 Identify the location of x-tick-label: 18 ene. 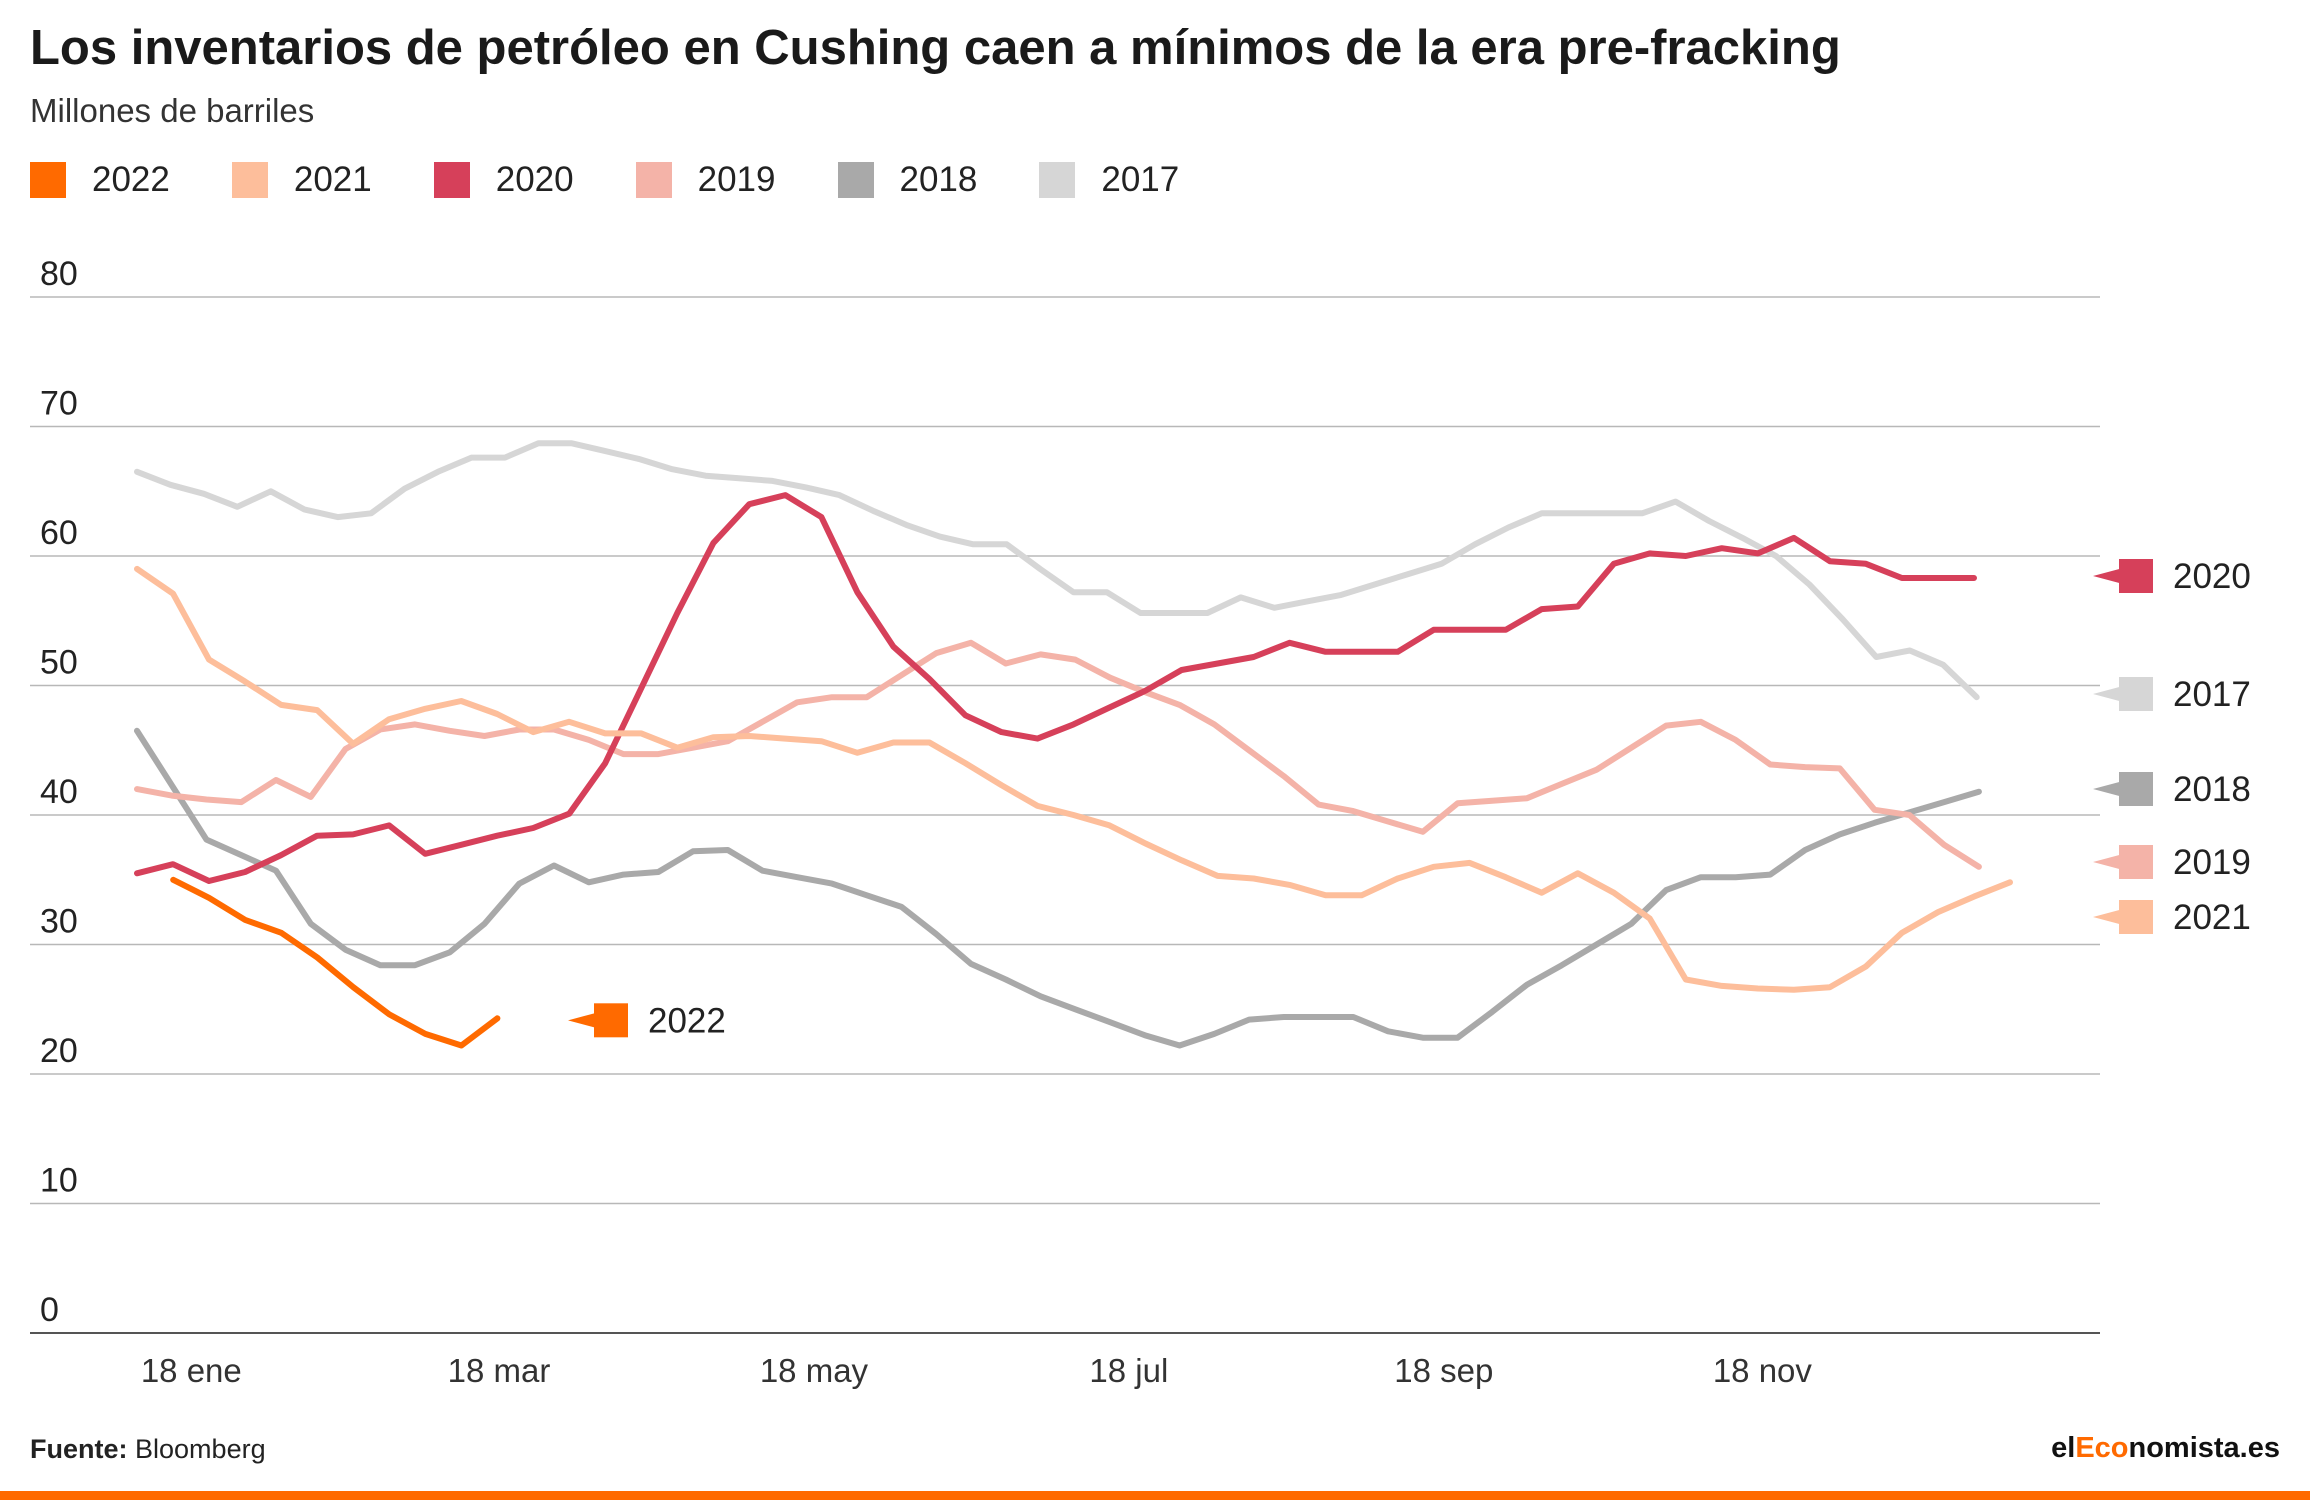
(191, 1370).